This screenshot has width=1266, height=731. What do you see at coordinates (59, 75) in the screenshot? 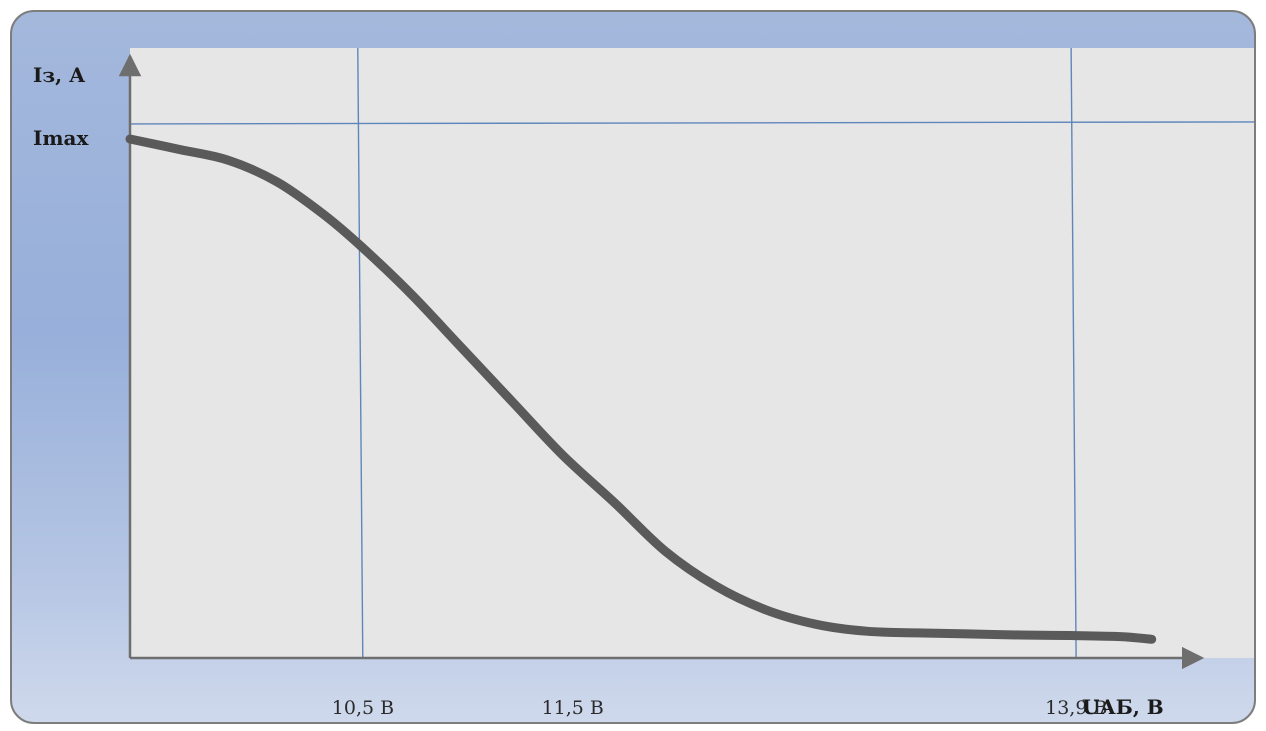
I see `y-axis-title: Iз, А` at bounding box center [59, 75].